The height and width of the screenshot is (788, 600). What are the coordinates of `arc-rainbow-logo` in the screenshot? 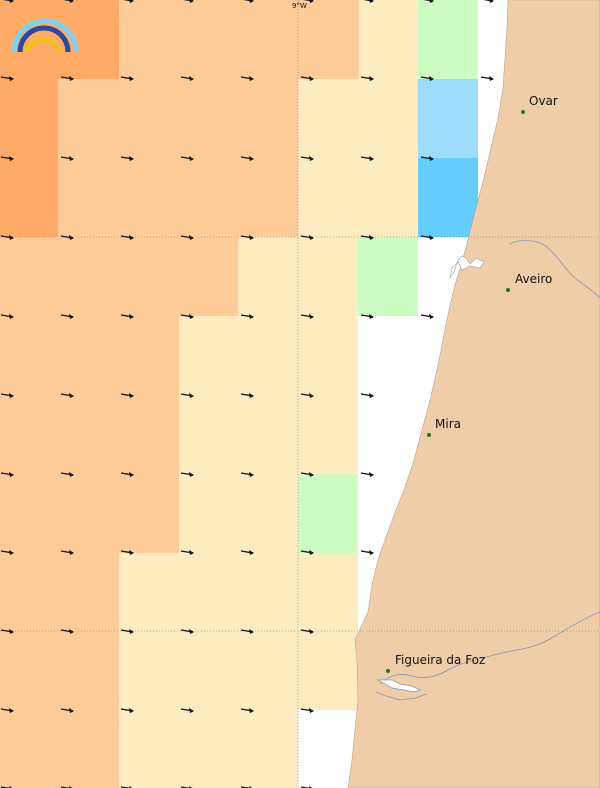 It's located at (45, 36).